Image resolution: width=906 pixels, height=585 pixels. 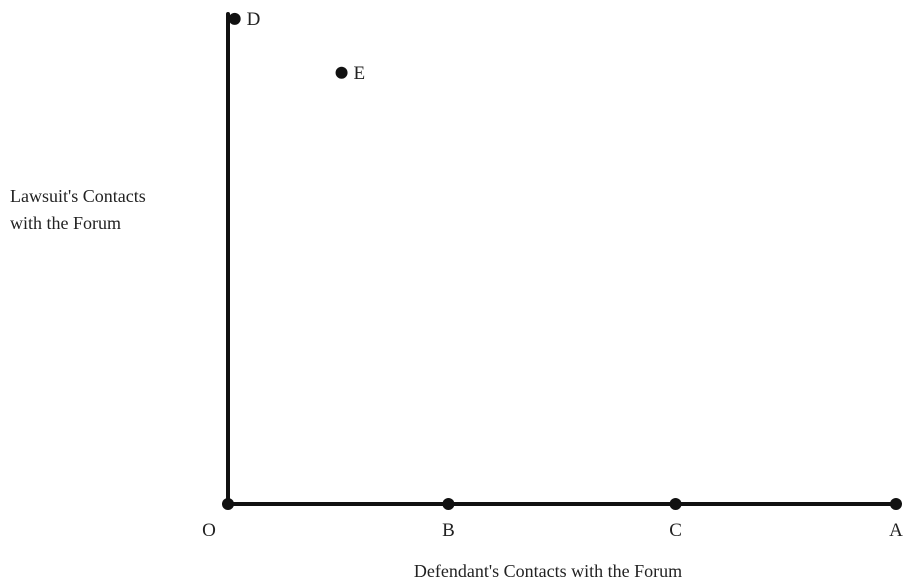 I want to click on x-axis-label: Defendant's Contacts with the Forum, so click(x=548, y=571).